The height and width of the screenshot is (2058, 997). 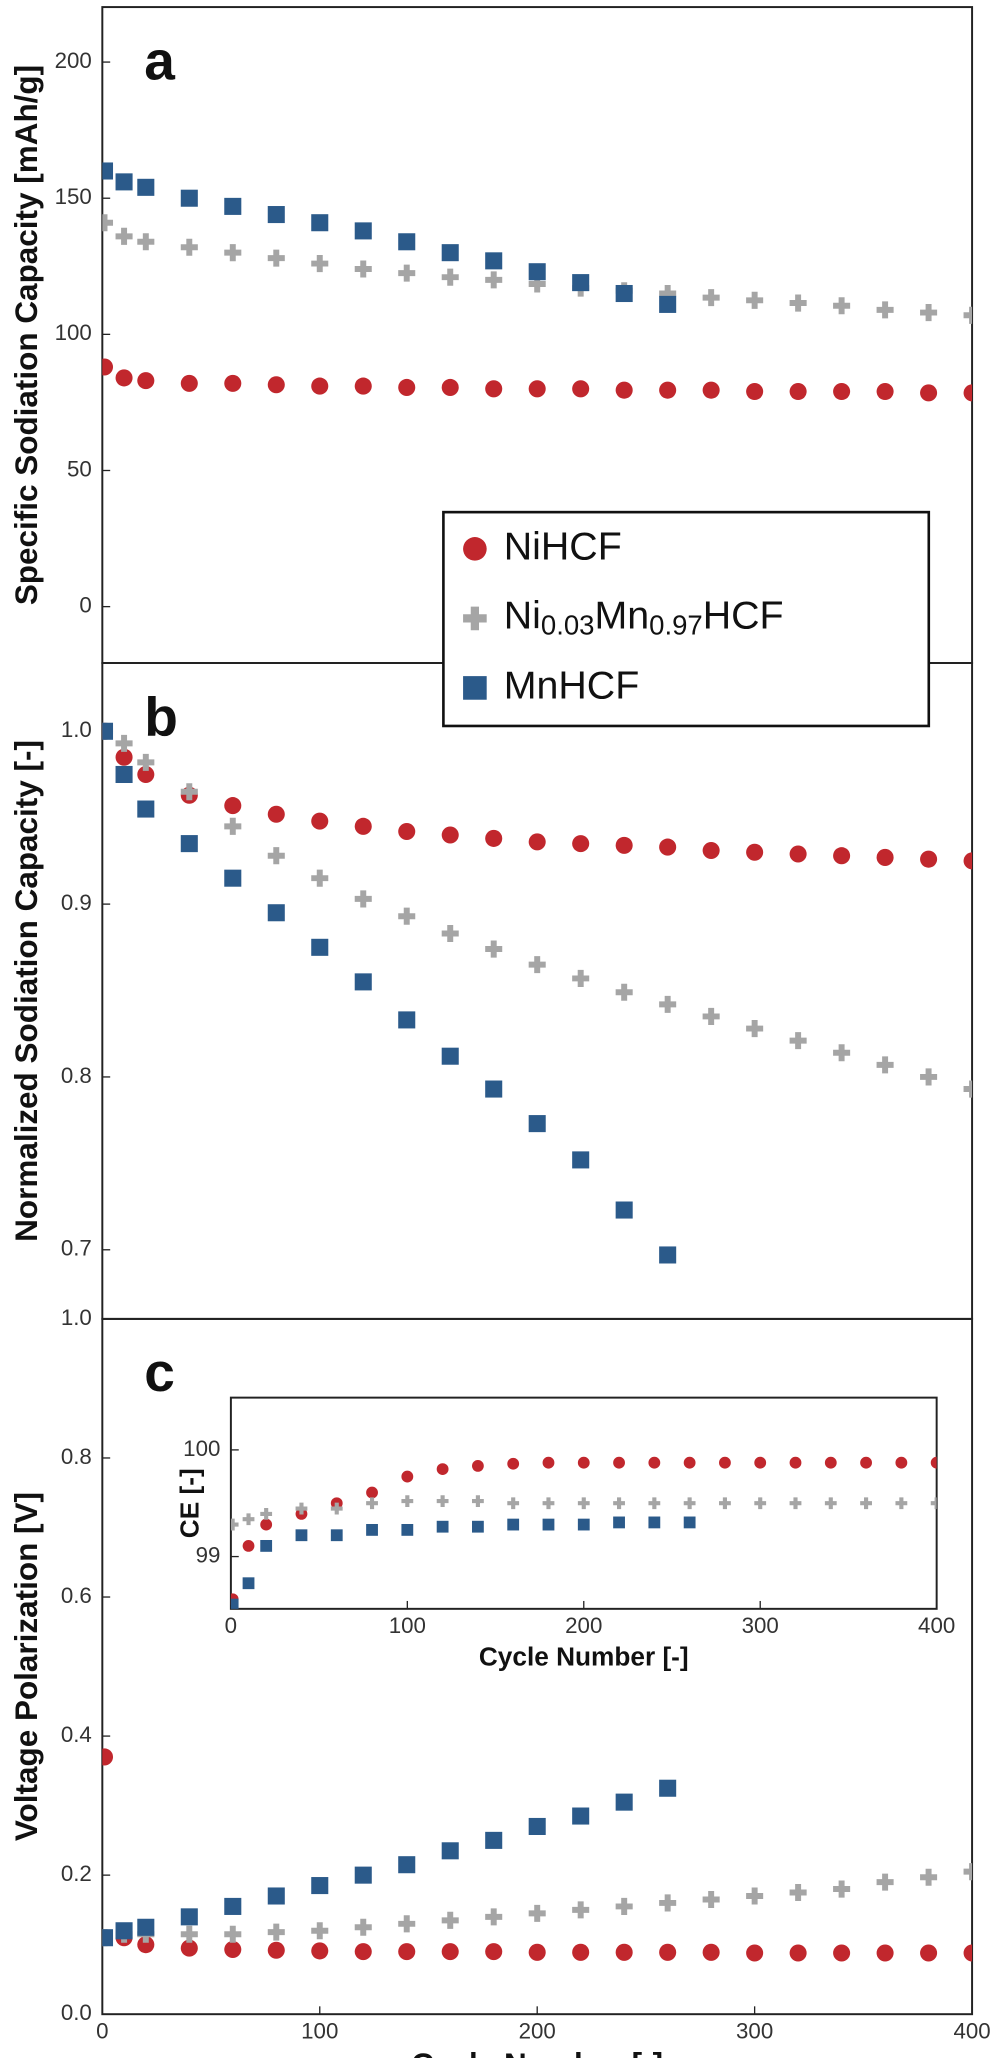 What do you see at coordinates (644, 617) in the screenshot?
I see `legend-label: Ni0.03Mn0.97HCF` at bounding box center [644, 617].